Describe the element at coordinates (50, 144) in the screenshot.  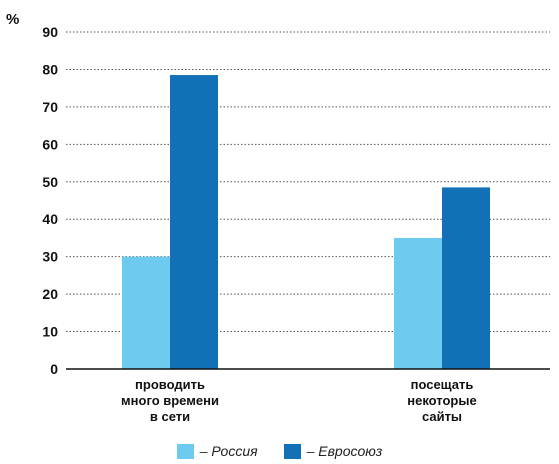
I see `y-tick-label: 60` at that location.